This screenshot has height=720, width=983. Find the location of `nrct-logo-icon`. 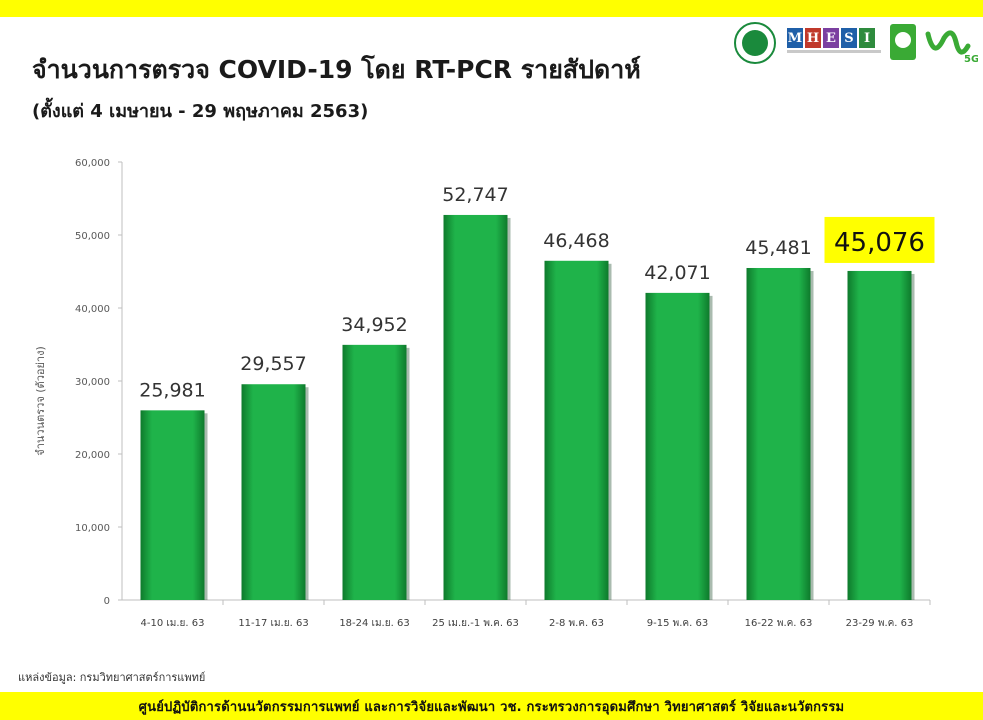

nrct-logo-icon is located at coordinates (903, 42).